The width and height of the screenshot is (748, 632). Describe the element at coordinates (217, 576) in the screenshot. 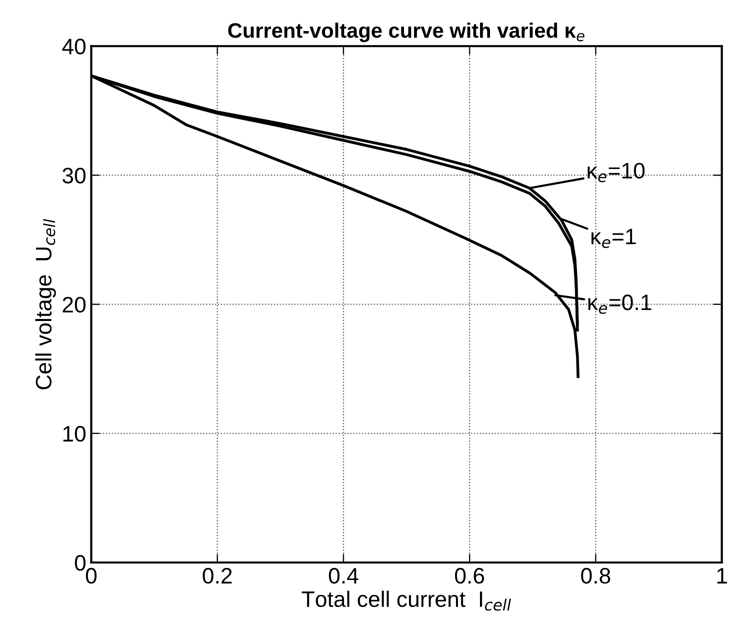

I see `x-tick-label: 0.2` at that location.